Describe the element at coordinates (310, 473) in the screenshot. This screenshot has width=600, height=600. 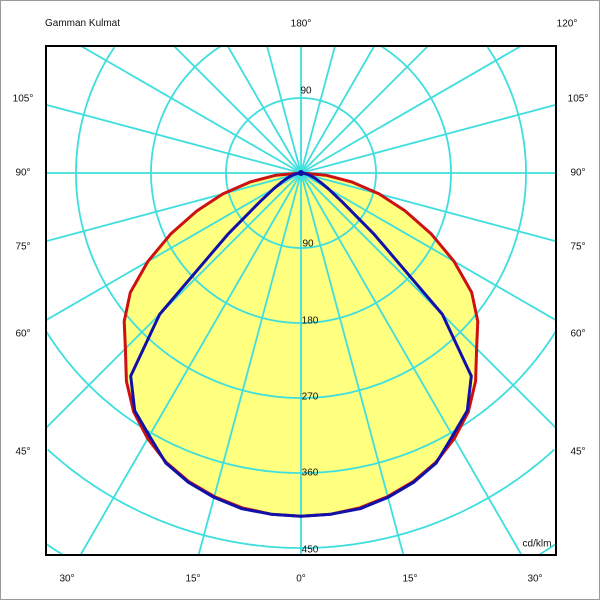
I see `radial-label-360: 360` at that location.